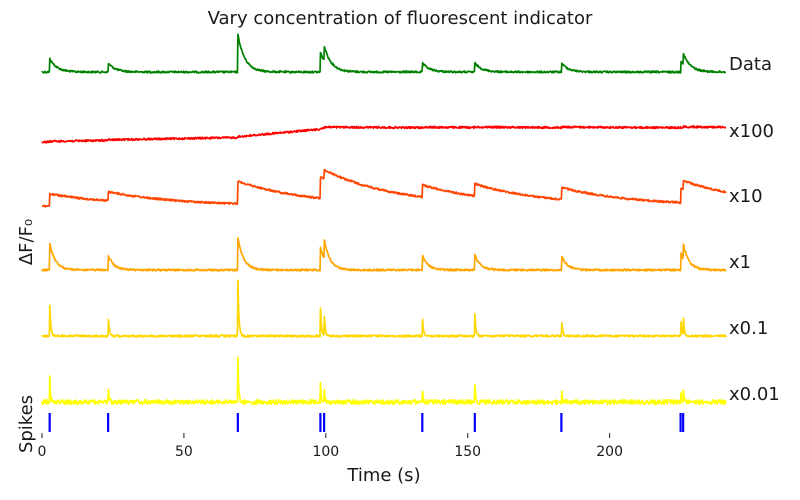  Describe the element at coordinates (384, 53) in the screenshot. I see `trace-line-data` at that location.